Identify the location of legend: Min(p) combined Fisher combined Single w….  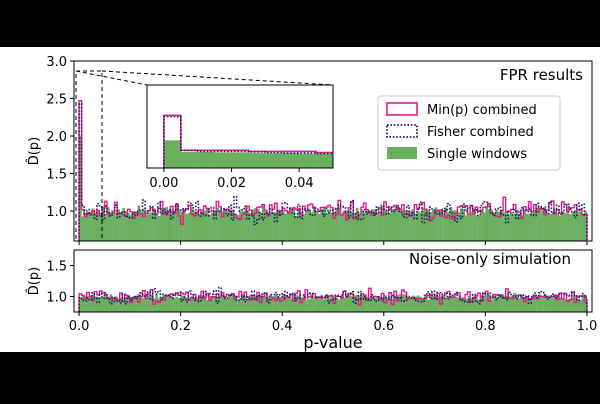
(469, 133).